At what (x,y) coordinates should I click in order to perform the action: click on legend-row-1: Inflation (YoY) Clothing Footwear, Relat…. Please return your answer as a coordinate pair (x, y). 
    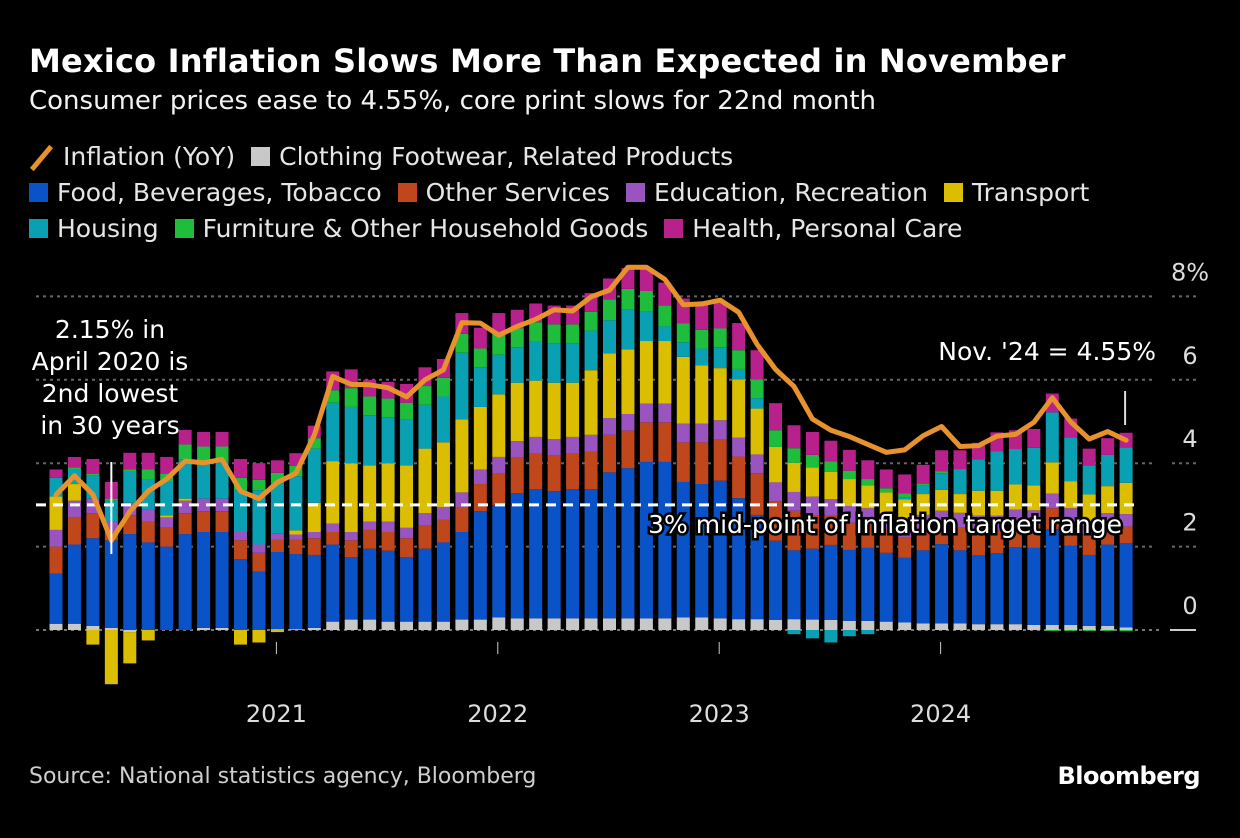
    Looking at the image, I should click on (389, 156).